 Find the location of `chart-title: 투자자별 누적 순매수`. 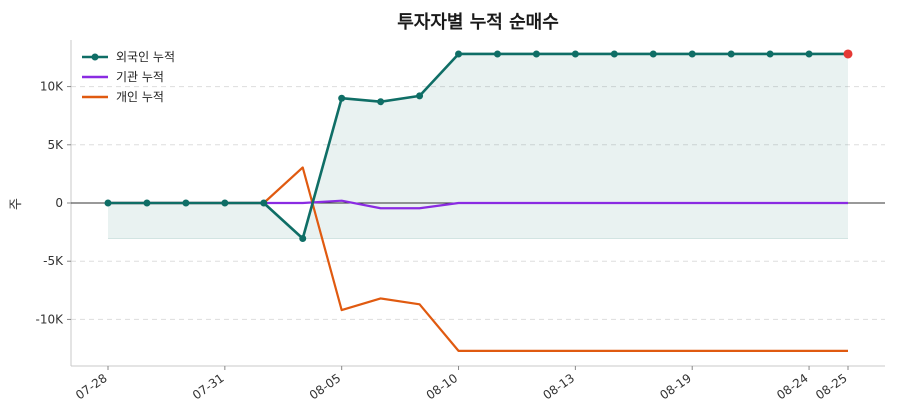

chart-title: 투자자별 누적 순매수 is located at coordinates (478, 22).